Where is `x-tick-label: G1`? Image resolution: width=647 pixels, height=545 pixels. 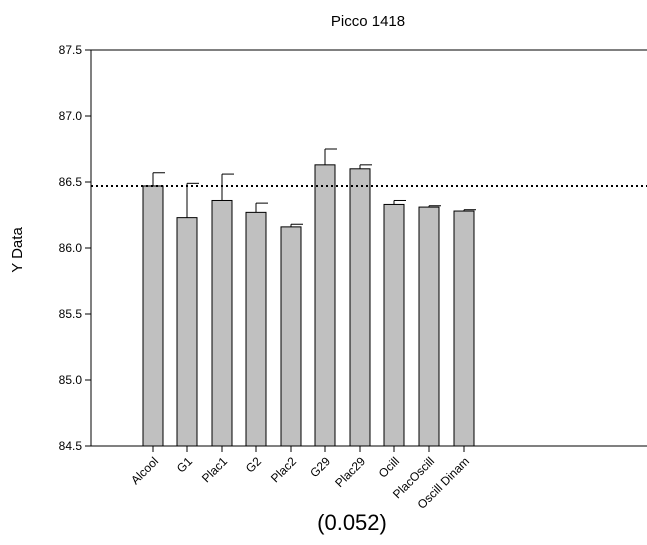
x-tick-label: G1 is located at coordinates (184, 464).